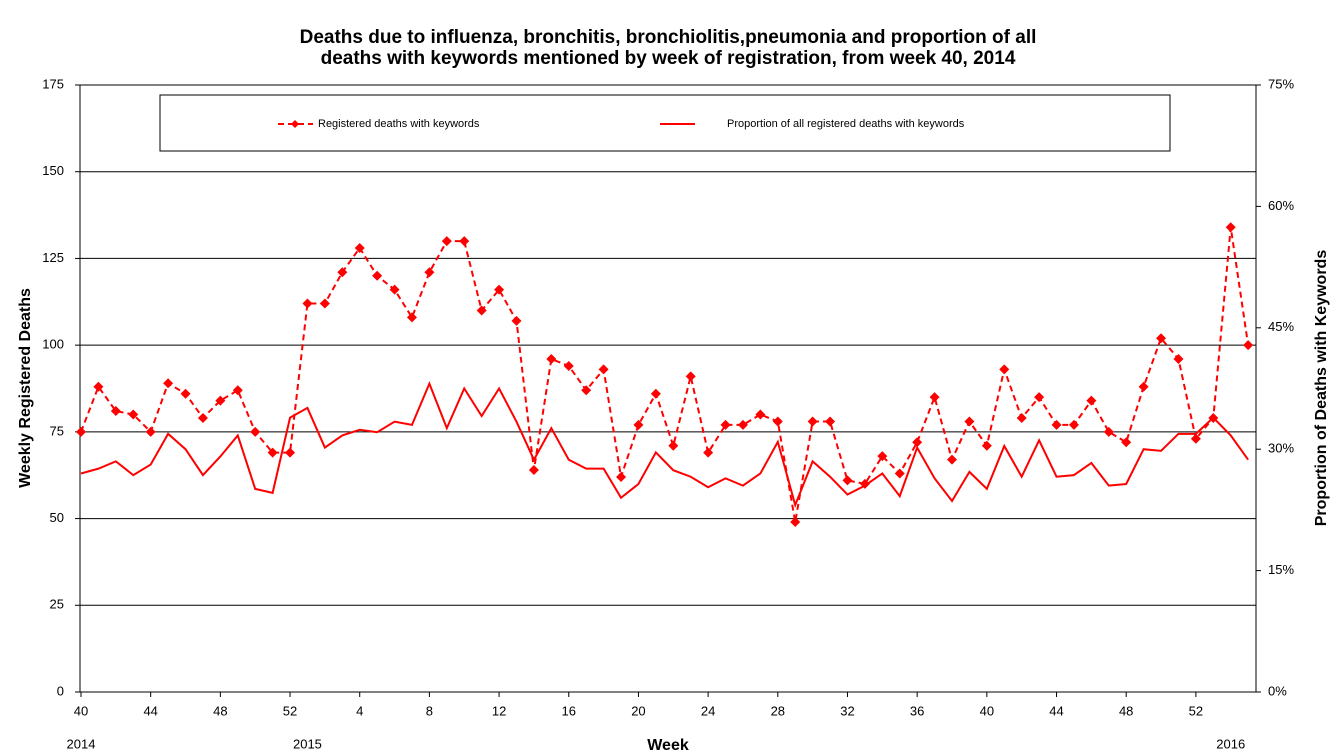  I want to click on legend-marker, so click(295, 124).